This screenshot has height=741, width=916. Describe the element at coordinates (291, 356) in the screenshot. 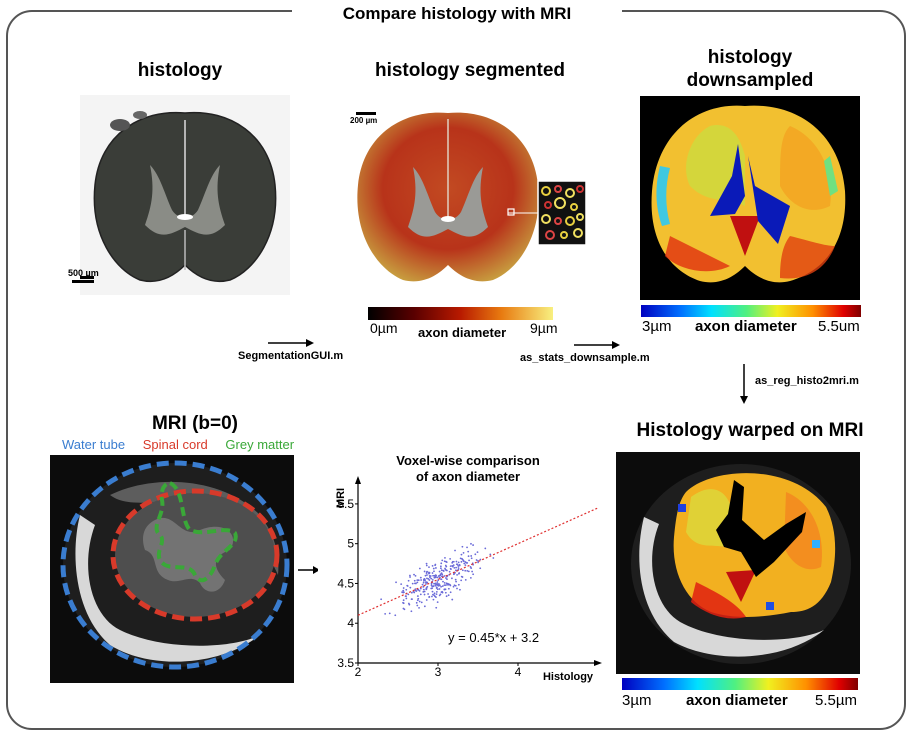

I see `step1-label: SegmentationGUI.m` at that location.